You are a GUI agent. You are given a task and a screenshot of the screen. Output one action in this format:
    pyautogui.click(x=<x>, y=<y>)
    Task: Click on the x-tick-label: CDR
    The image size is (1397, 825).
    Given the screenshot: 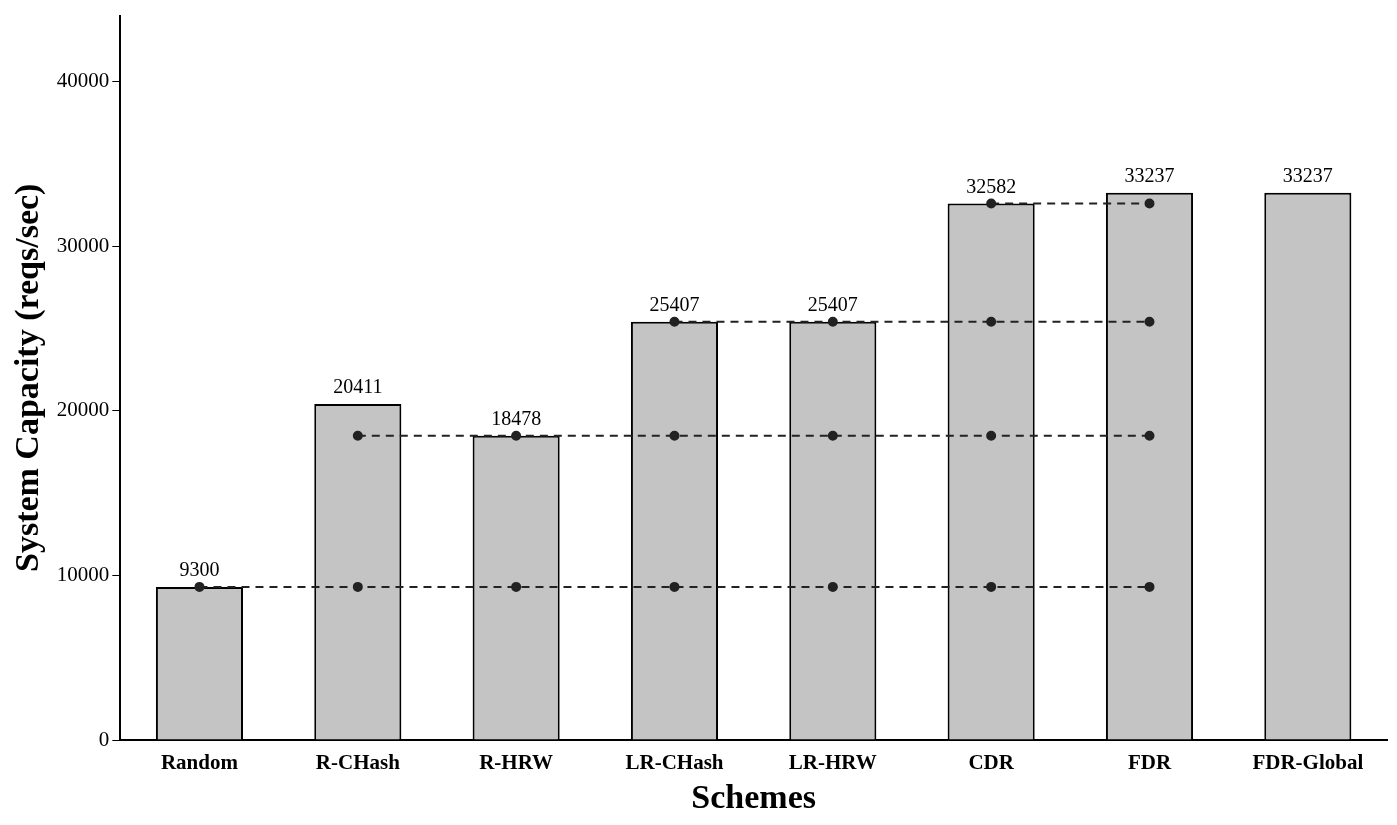 What is the action you would take?
    pyautogui.click(x=991, y=762)
    